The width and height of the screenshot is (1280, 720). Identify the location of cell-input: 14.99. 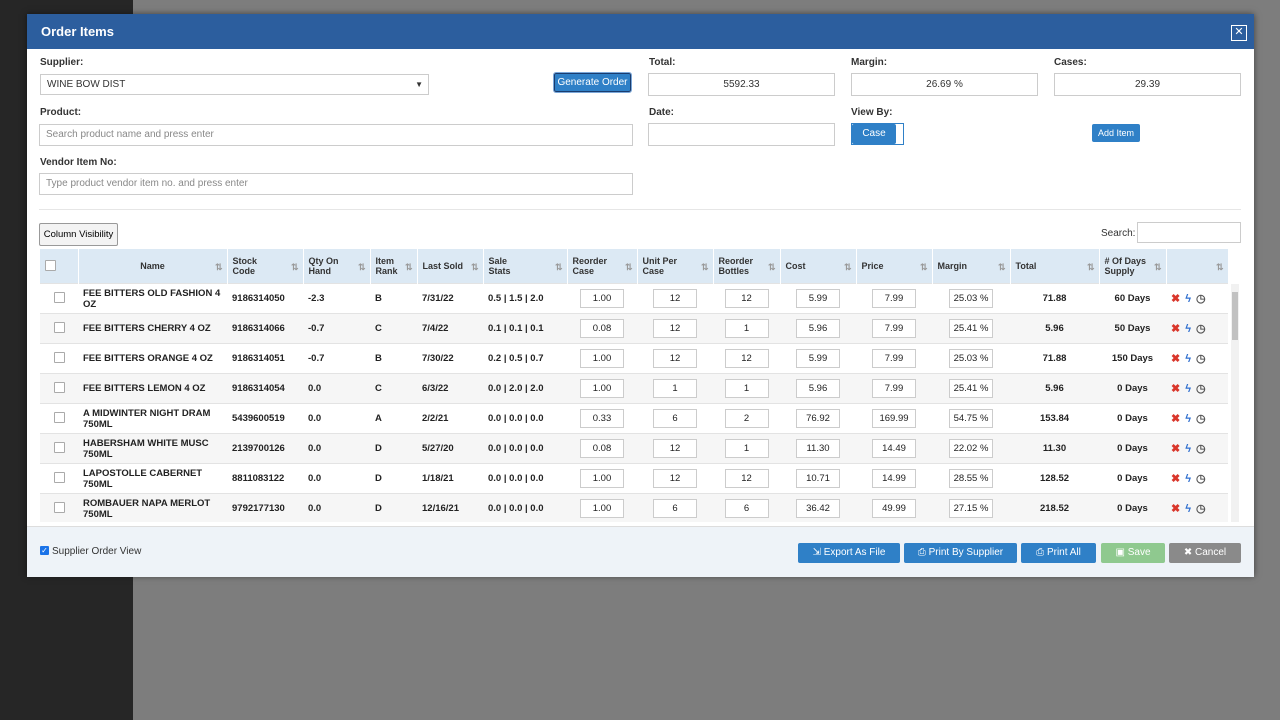
(894, 478).